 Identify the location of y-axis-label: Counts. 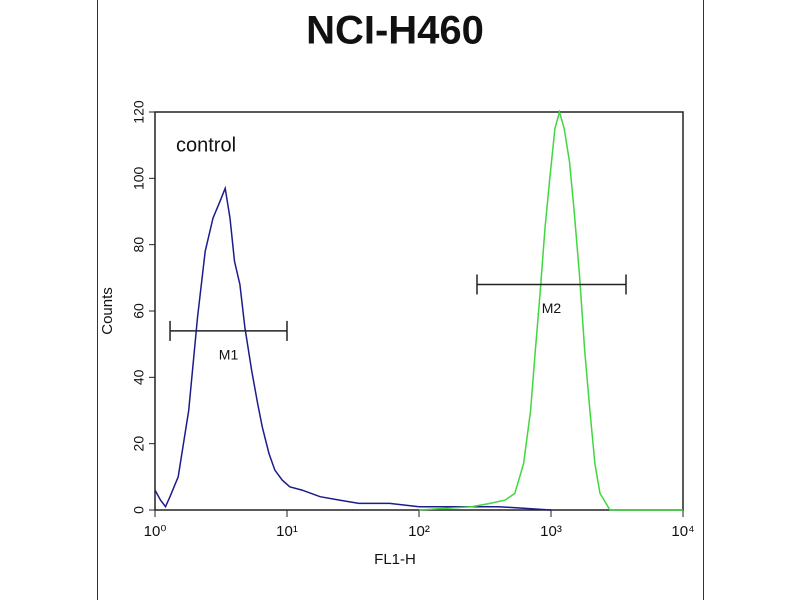
(107, 311).